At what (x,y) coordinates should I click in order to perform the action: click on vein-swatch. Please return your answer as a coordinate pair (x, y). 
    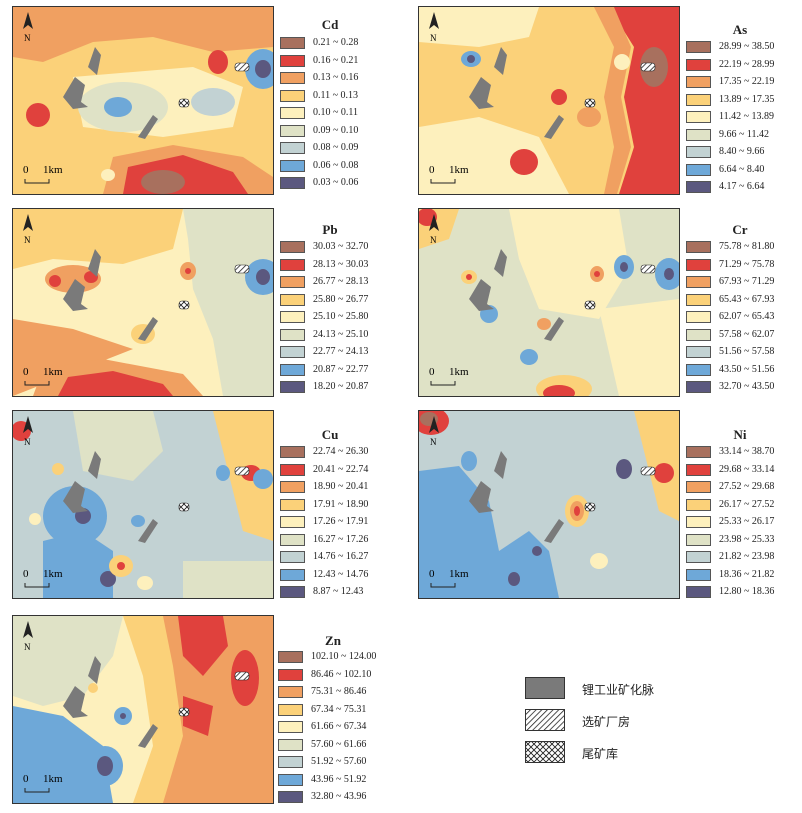
    Looking at the image, I should click on (545, 688).